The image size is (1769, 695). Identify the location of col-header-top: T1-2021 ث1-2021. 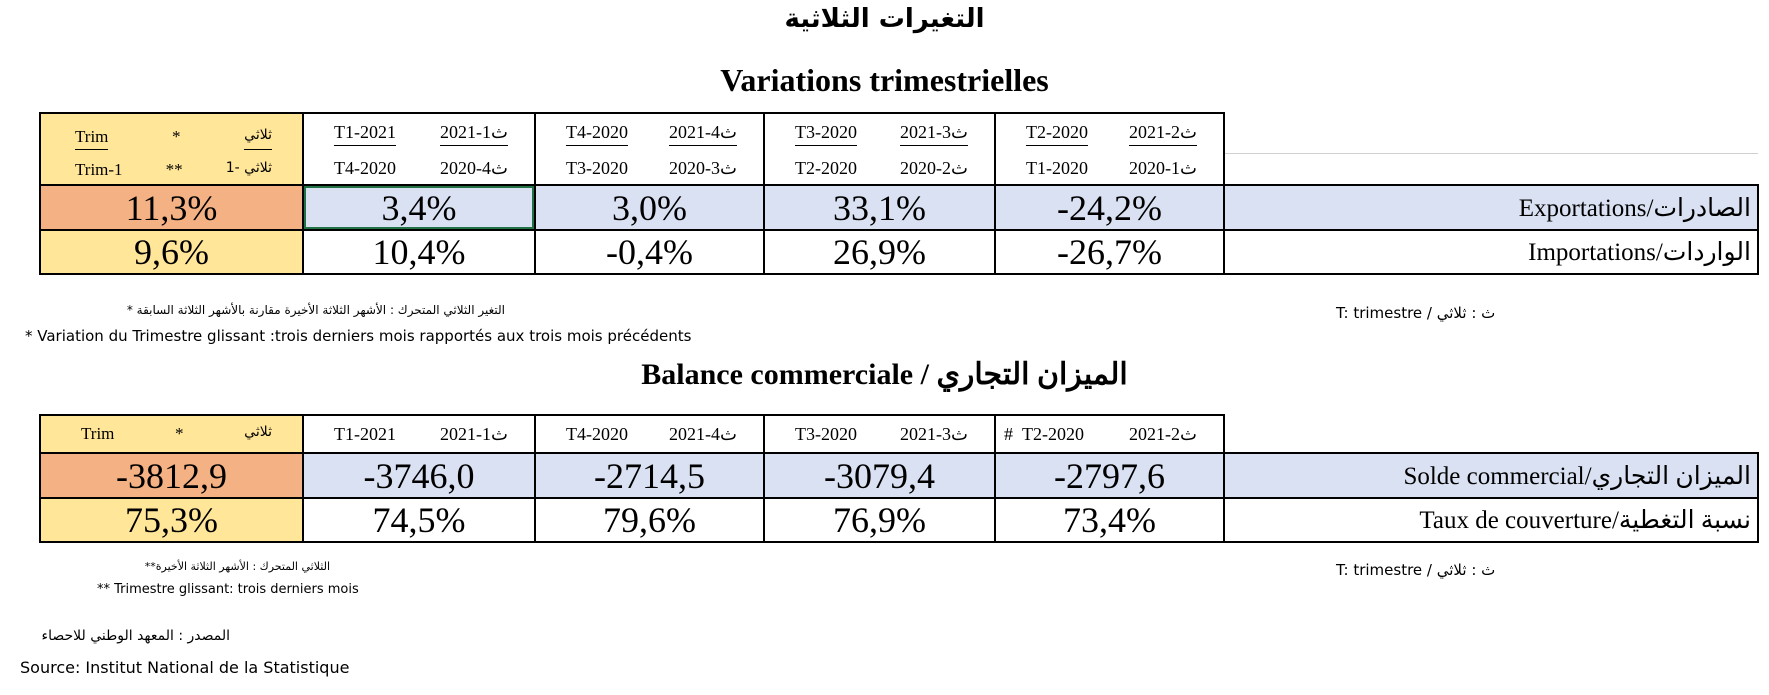
(418, 132).